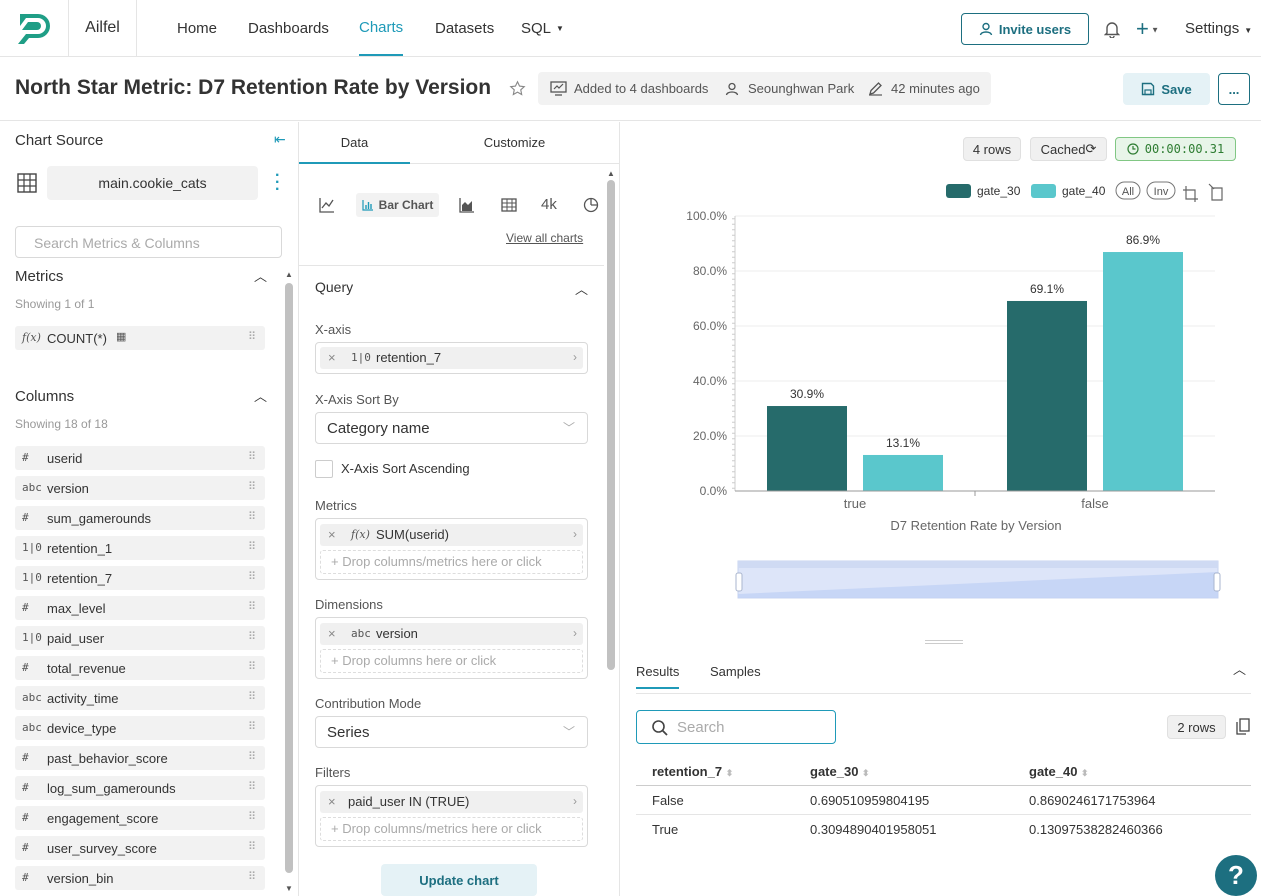 The height and width of the screenshot is (896, 1261). What do you see at coordinates (944, 642) in the screenshot?
I see `resize-handle` at bounding box center [944, 642].